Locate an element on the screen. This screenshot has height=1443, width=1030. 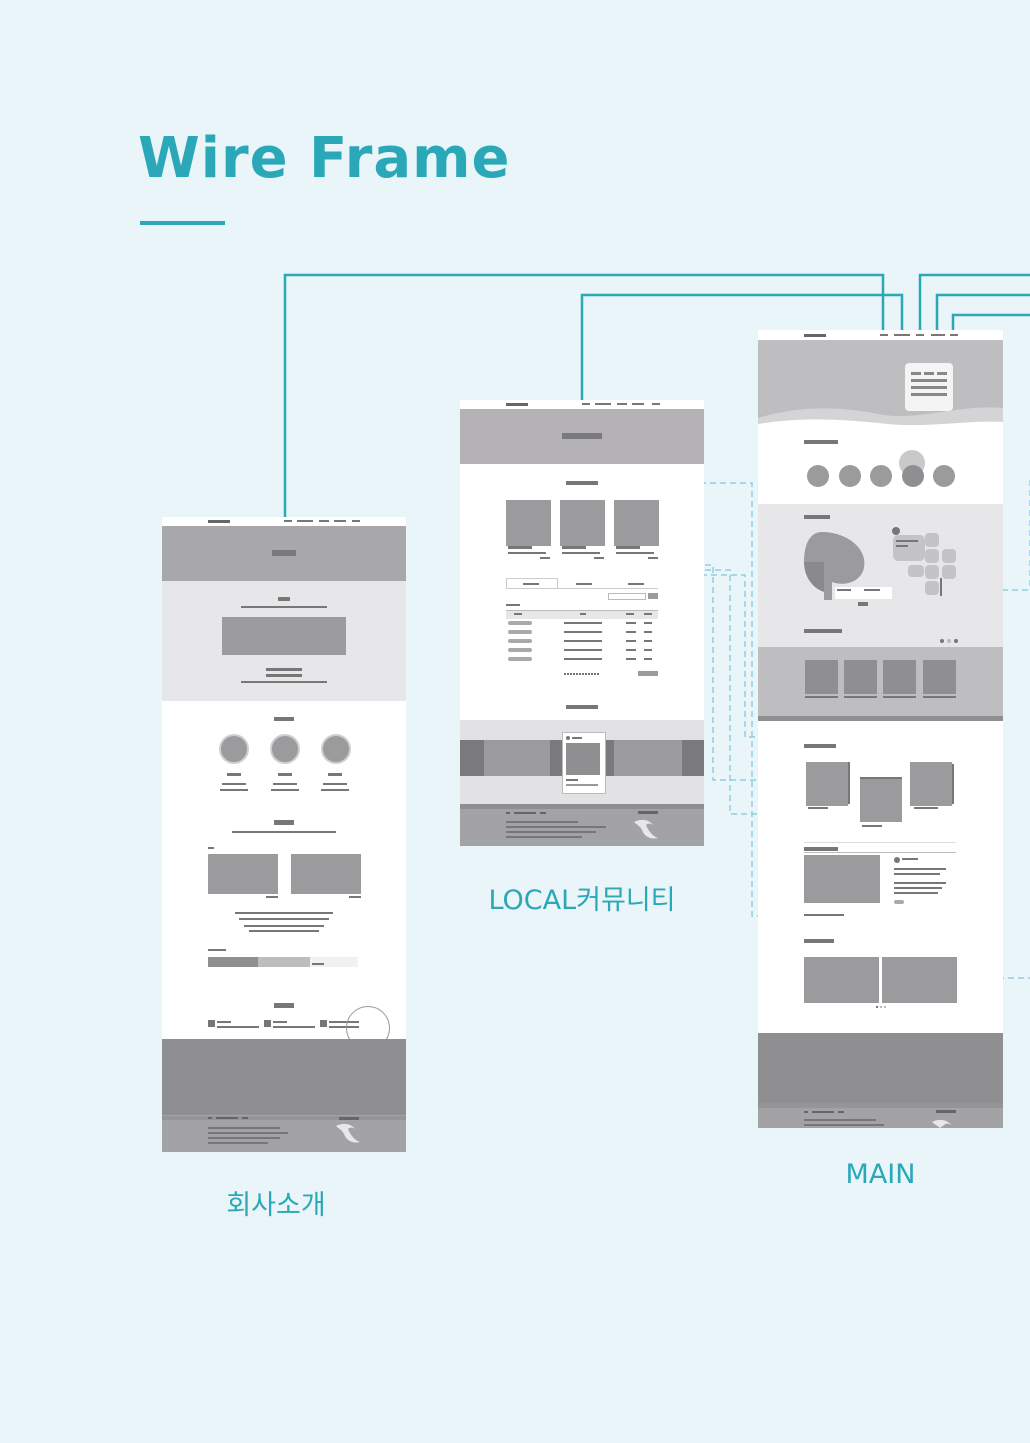
caption-main: MAIN is located at coordinates (880, 1174).